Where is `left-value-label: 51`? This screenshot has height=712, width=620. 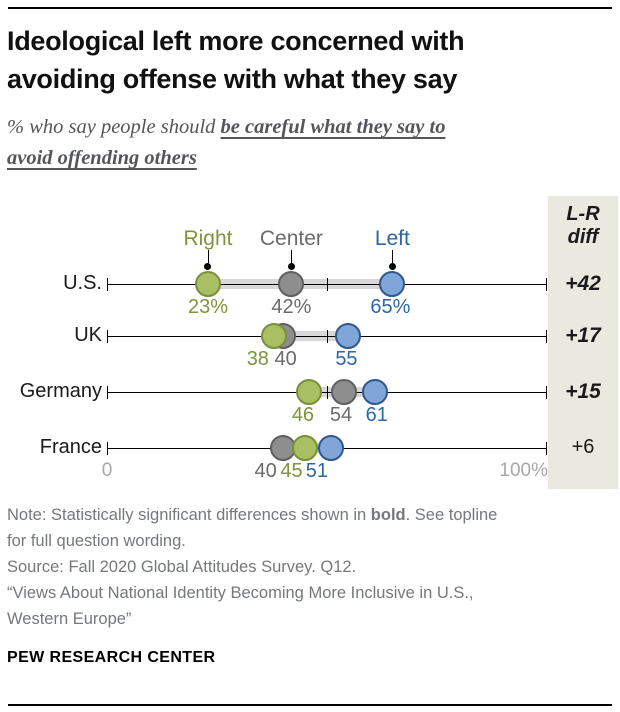
left-value-label: 51 is located at coordinates (316, 471).